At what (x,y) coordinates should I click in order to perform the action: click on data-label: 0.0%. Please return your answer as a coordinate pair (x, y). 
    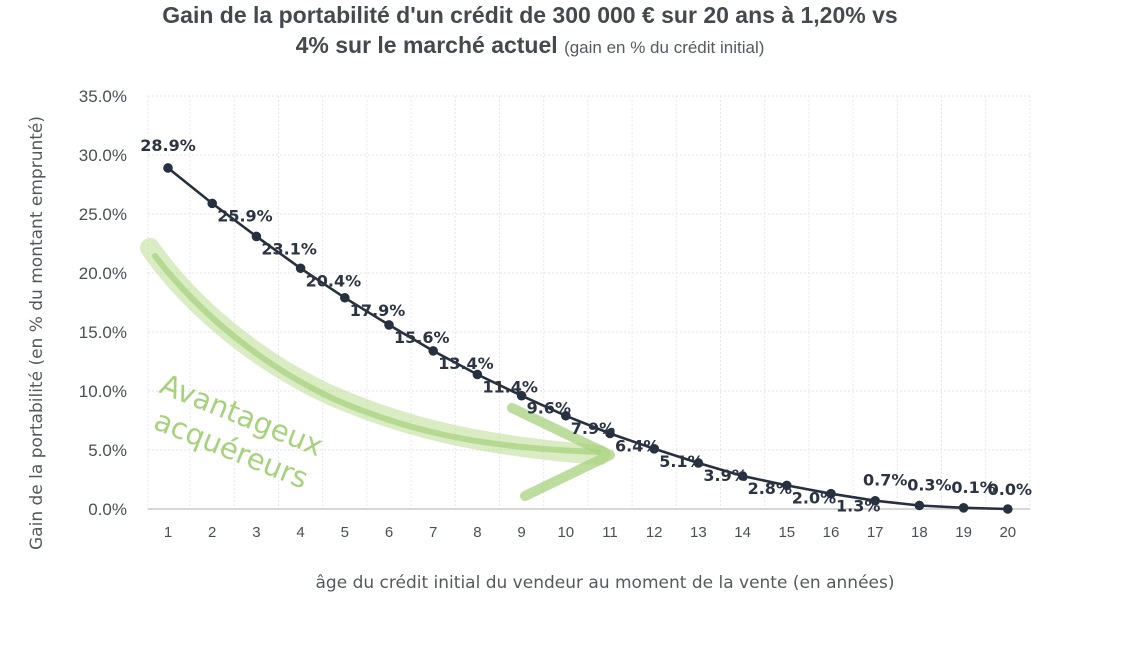
    Looking at the image, I should click on (1010, 489).